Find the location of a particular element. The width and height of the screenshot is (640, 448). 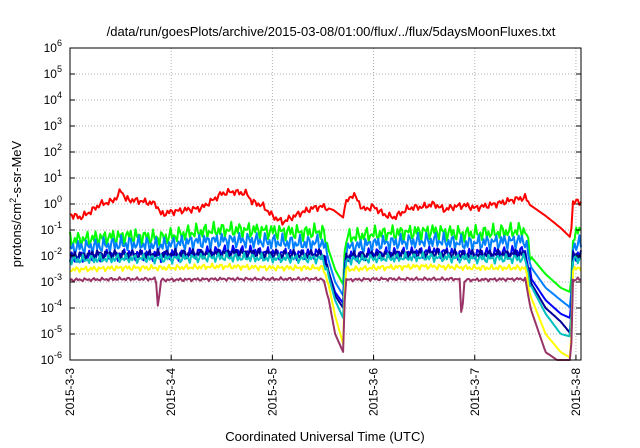

y-tick-label: 10⁰ is located at coordinates (53, 202).